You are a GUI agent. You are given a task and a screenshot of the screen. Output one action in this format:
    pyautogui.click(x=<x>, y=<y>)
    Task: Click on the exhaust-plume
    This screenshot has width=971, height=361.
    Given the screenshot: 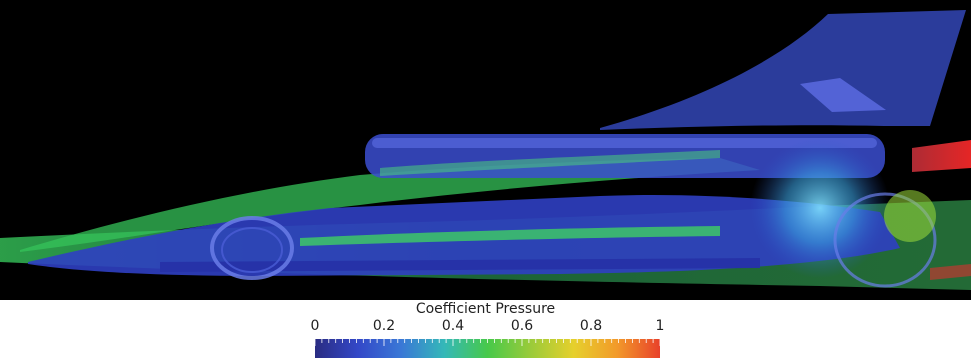 What is the action you would take?
    pyautogui.click(x=941, y=156)
    